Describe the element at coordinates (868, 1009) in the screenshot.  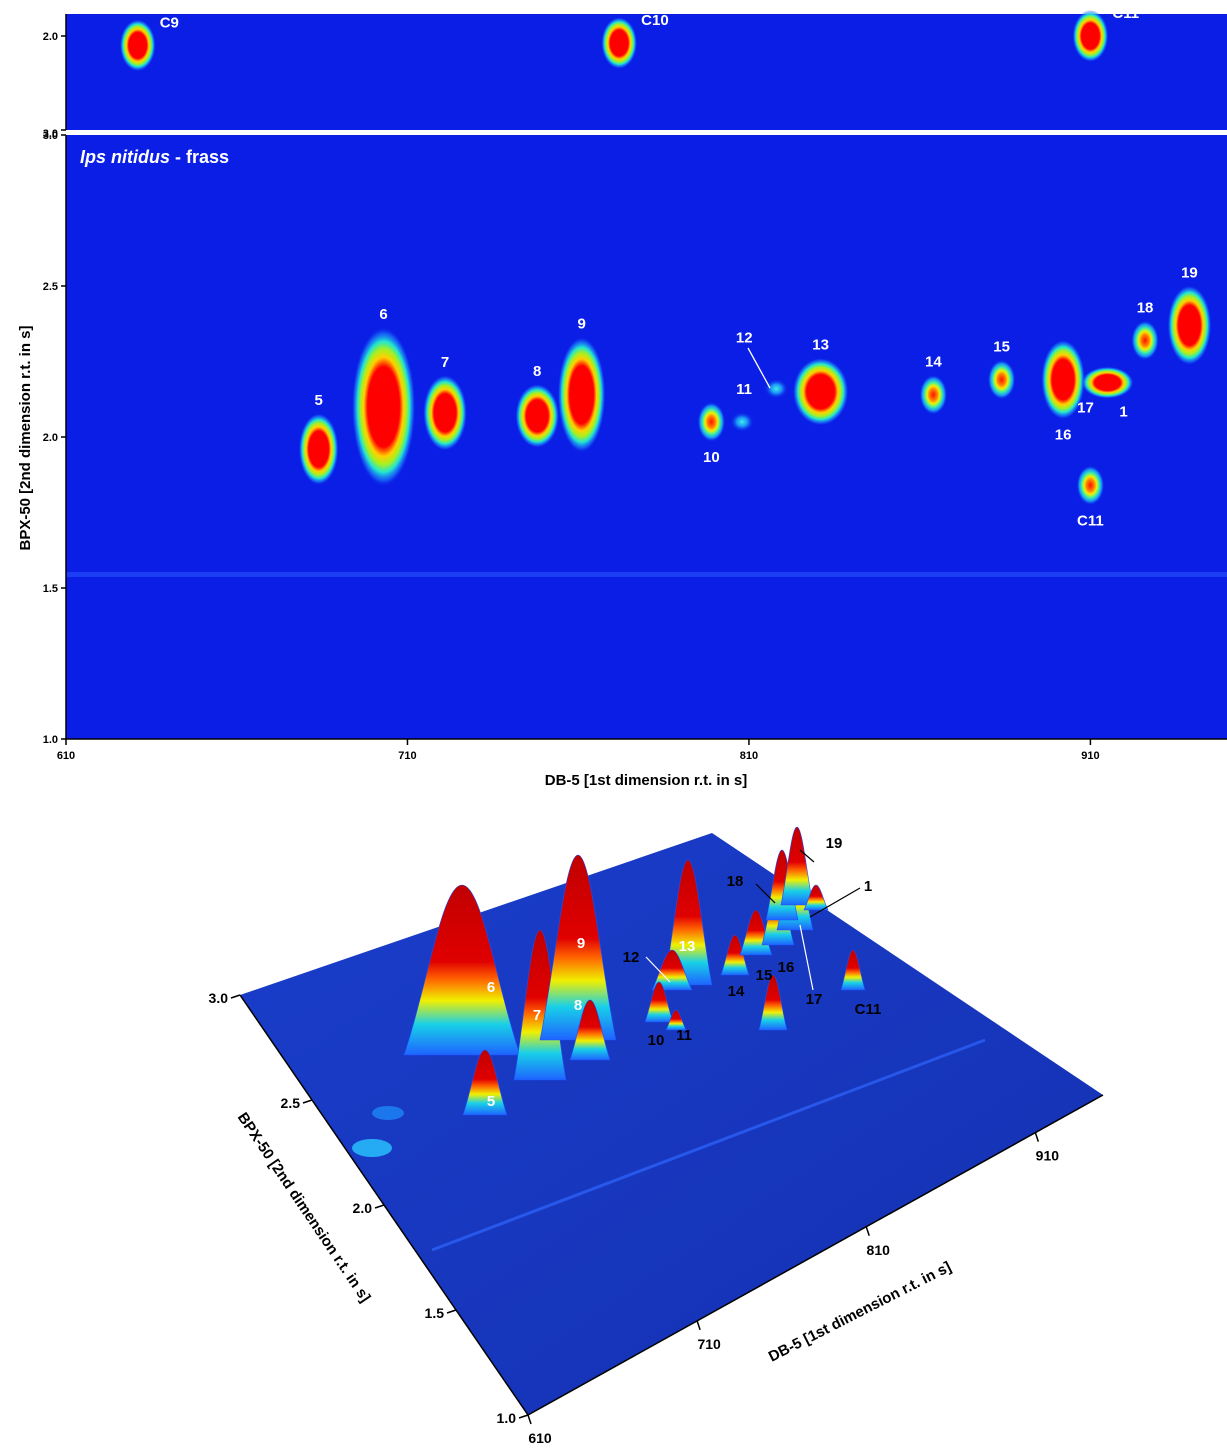
I see `surface-peak-label-C11: C11` at that location.